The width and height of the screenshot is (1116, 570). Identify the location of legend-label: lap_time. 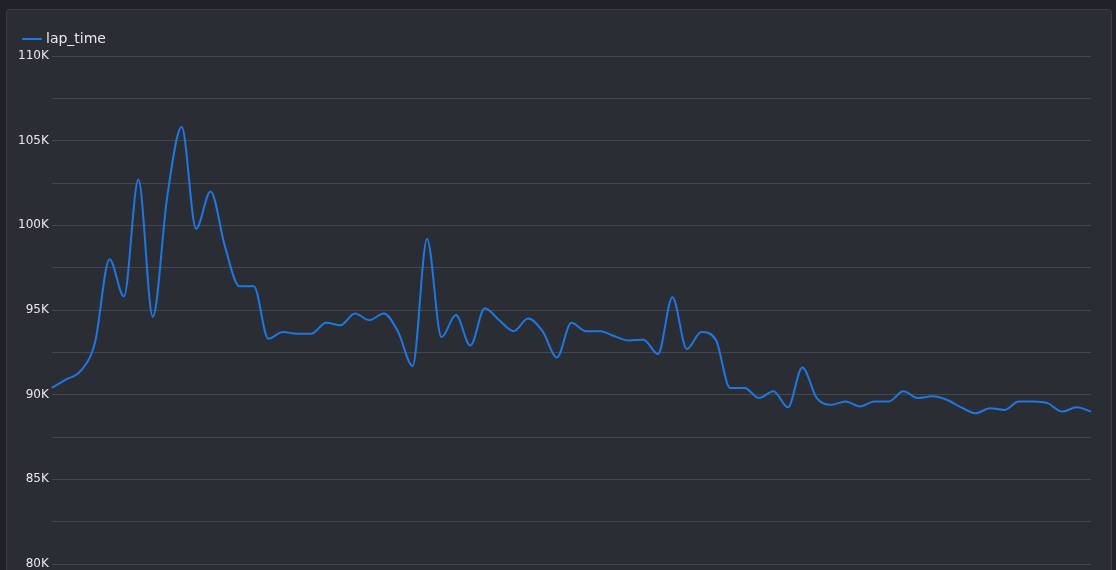
(76, 37).